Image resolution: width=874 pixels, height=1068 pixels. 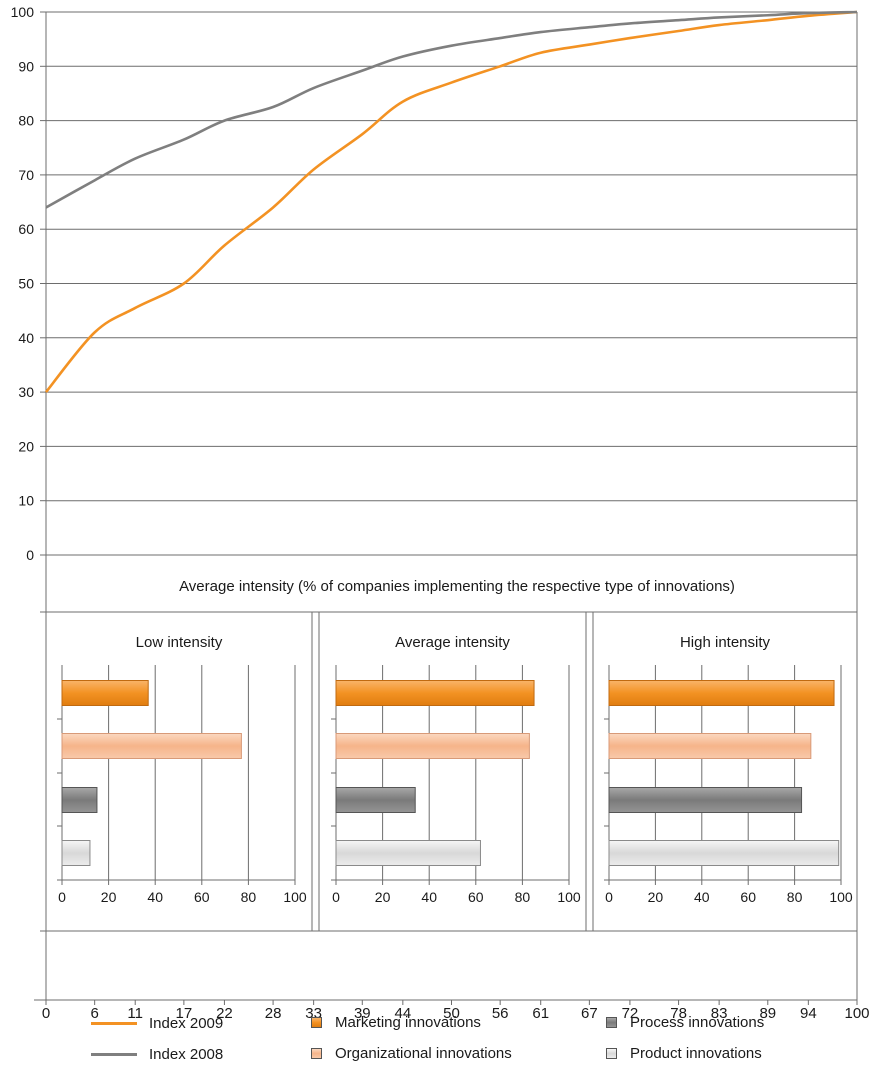 I want to click on x-tick-label-22: 22, so click(x=224, y=1013).